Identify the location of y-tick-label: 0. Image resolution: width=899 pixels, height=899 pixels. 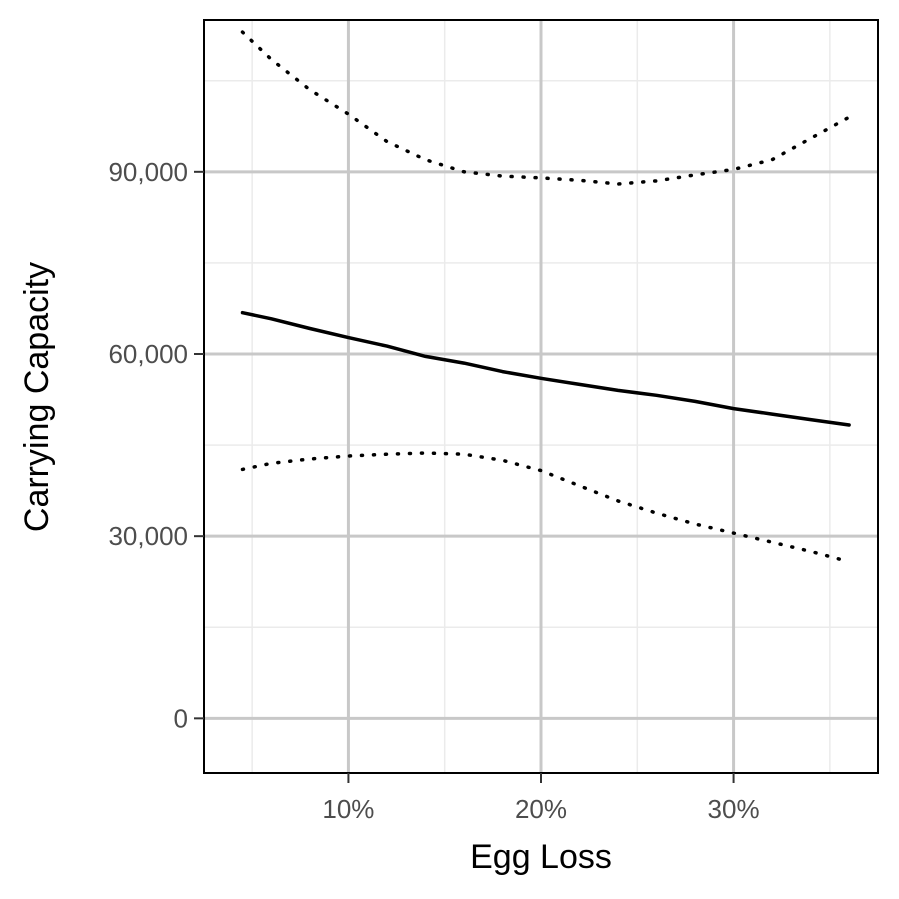
(181, 718).